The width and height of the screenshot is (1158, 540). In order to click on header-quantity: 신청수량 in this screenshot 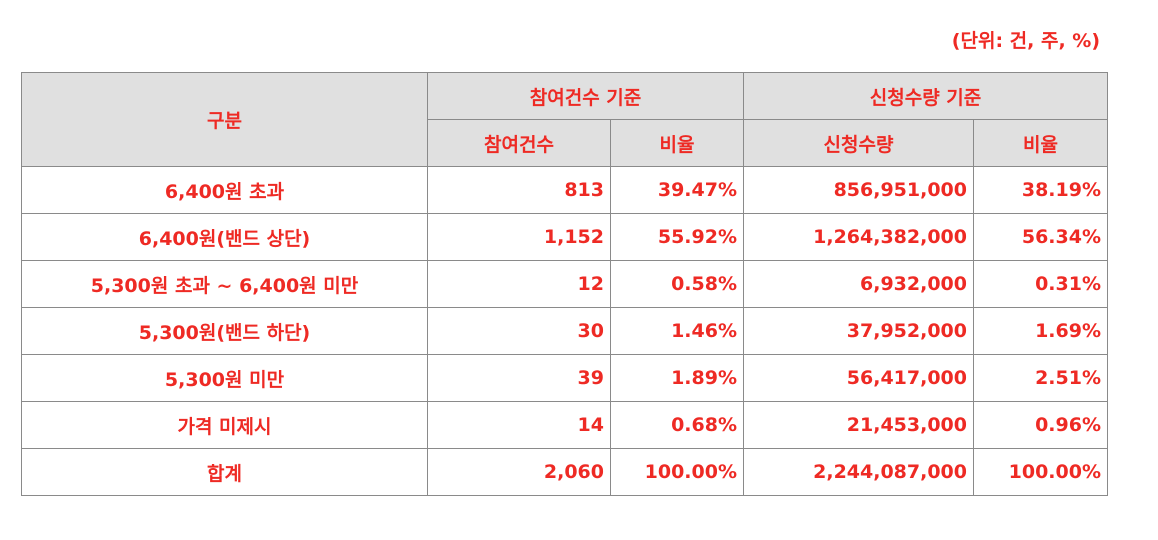, I will do `click(858, 143)`.